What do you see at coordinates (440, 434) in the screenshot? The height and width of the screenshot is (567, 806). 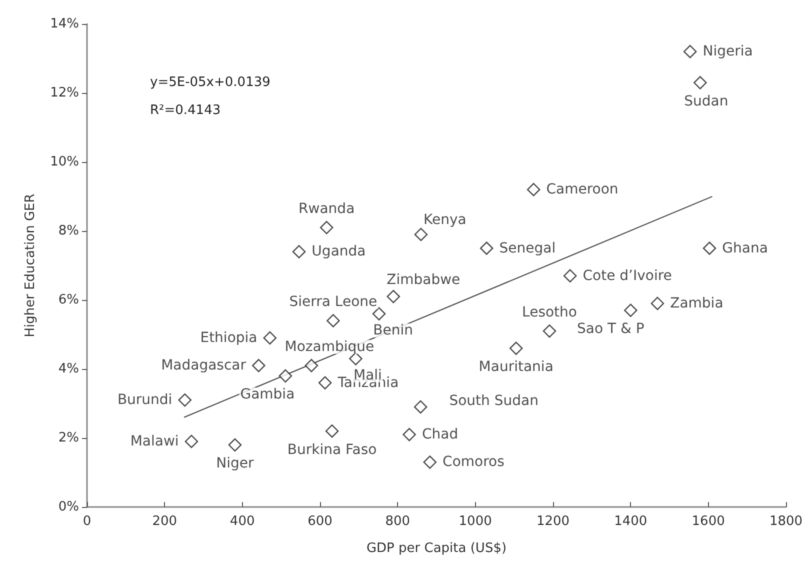 I see `data-label: Chad` at bounding box center [440, 434].